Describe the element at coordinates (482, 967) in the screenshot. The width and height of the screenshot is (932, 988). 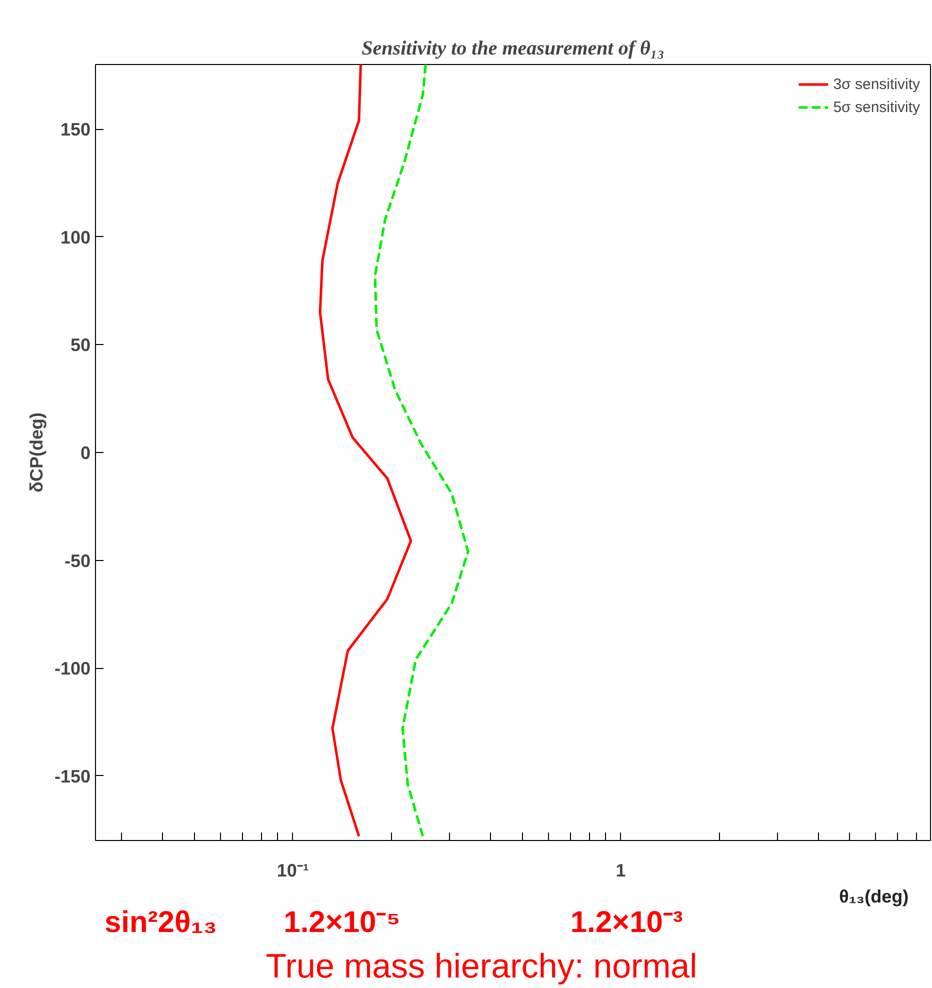
I see `text: True mass hierarchy: normal` at that location.